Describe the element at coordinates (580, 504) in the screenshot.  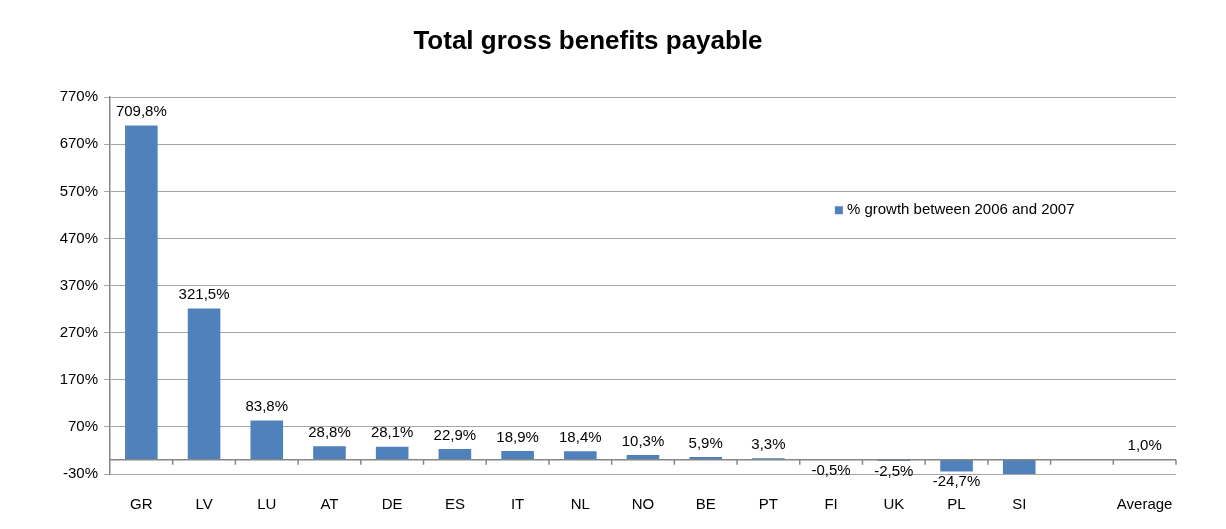
I see `x-tick-label: NL` at that location.